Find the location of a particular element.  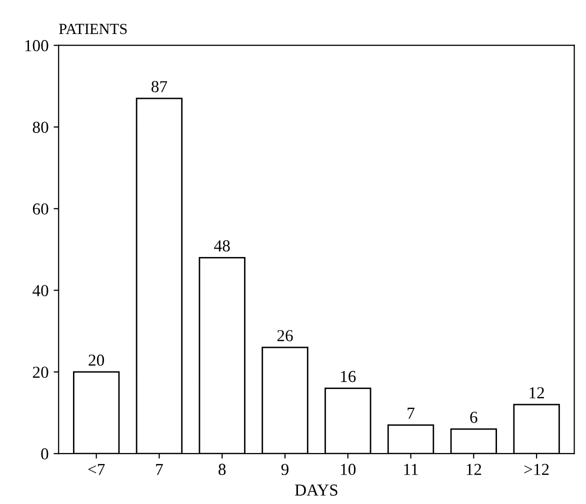

y-tick-label: 20 is located at coordinates (40, 372).